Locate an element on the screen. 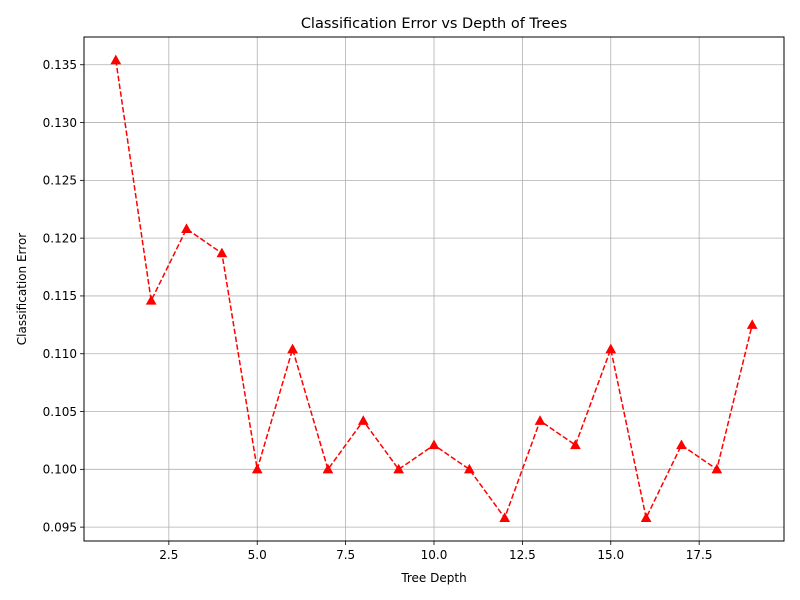  y-tick-label: 0.120 is located at coordinates (60, 238).